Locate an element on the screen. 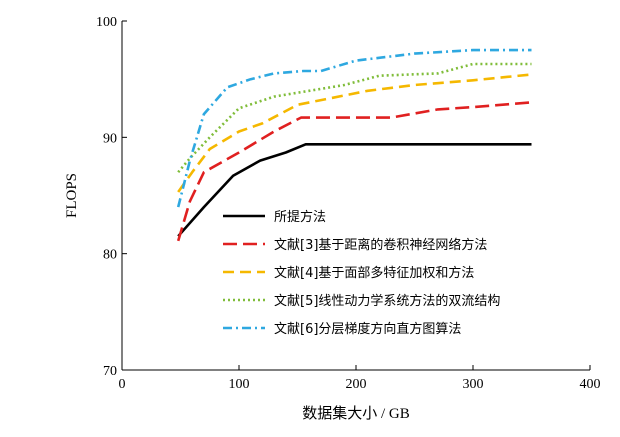 The image size is (620, 437). legend-label-1: 所提方法 is located at coordinates (300, 217).